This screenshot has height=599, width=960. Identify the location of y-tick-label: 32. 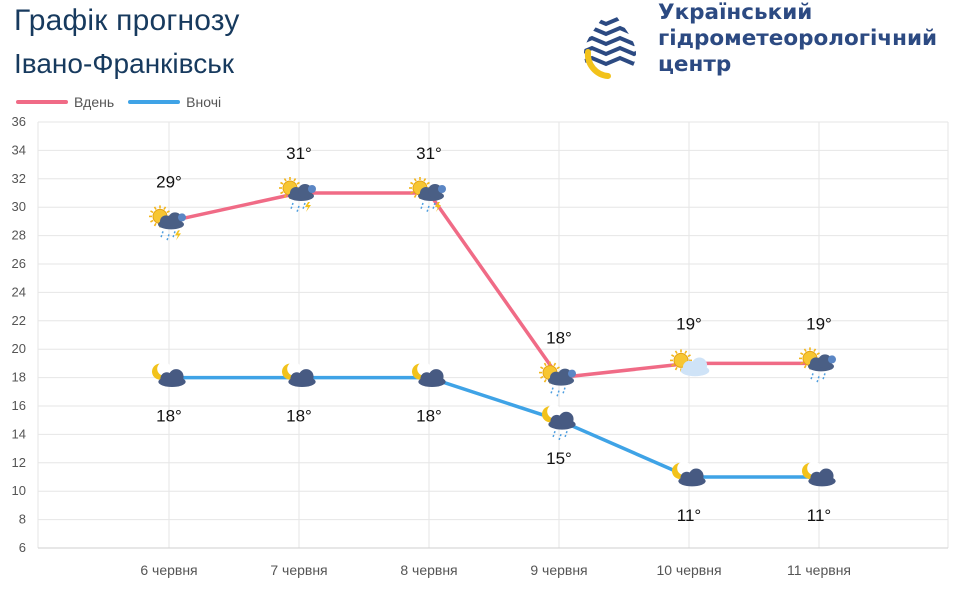
(19, 178).